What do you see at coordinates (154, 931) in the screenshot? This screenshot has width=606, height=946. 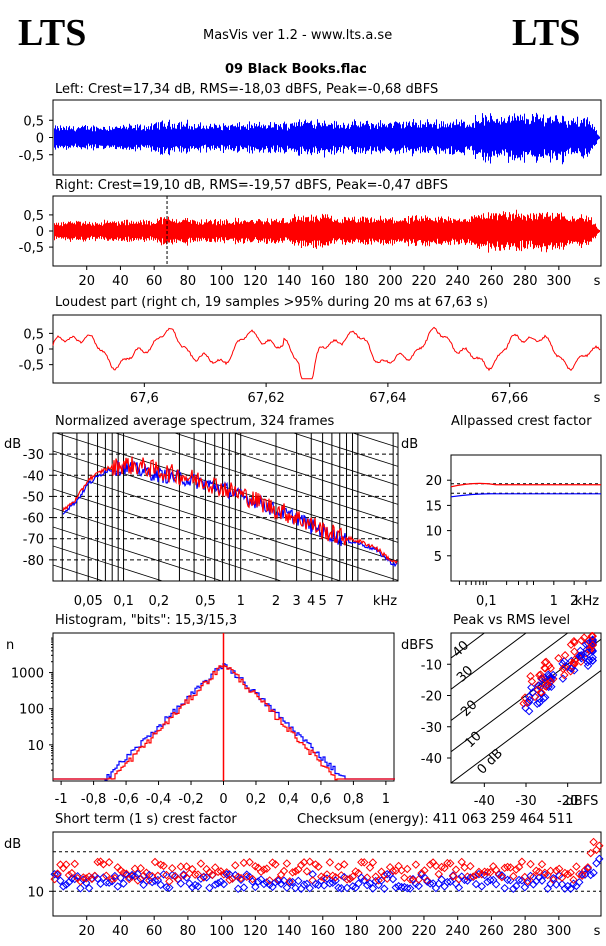 I see `short-term-xtick-label-2: 60` at bounding box center [154, 931].